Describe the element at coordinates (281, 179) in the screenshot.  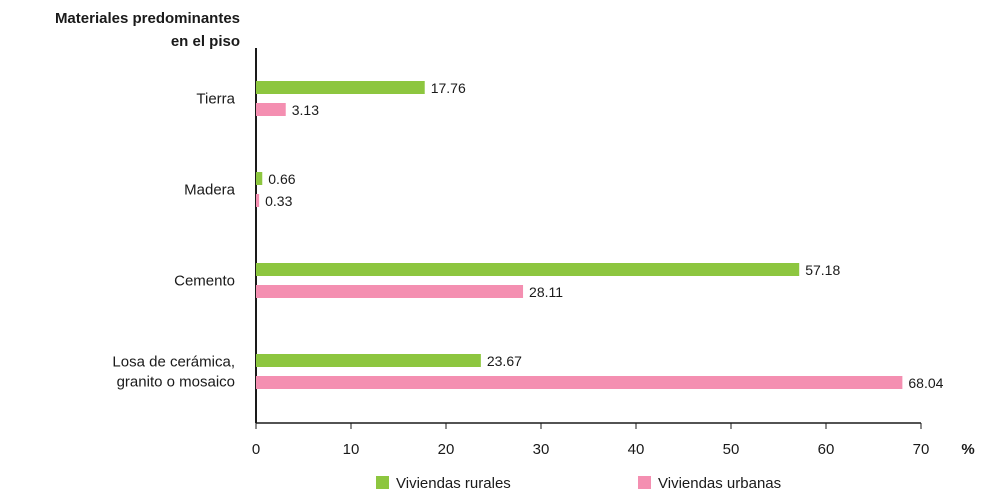
I see `data-label: 0.66` at that location.